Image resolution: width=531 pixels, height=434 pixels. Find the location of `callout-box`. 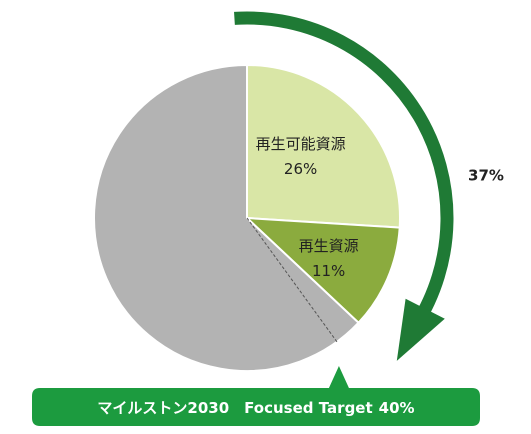

callout-box is located at coordinates (256, 396).